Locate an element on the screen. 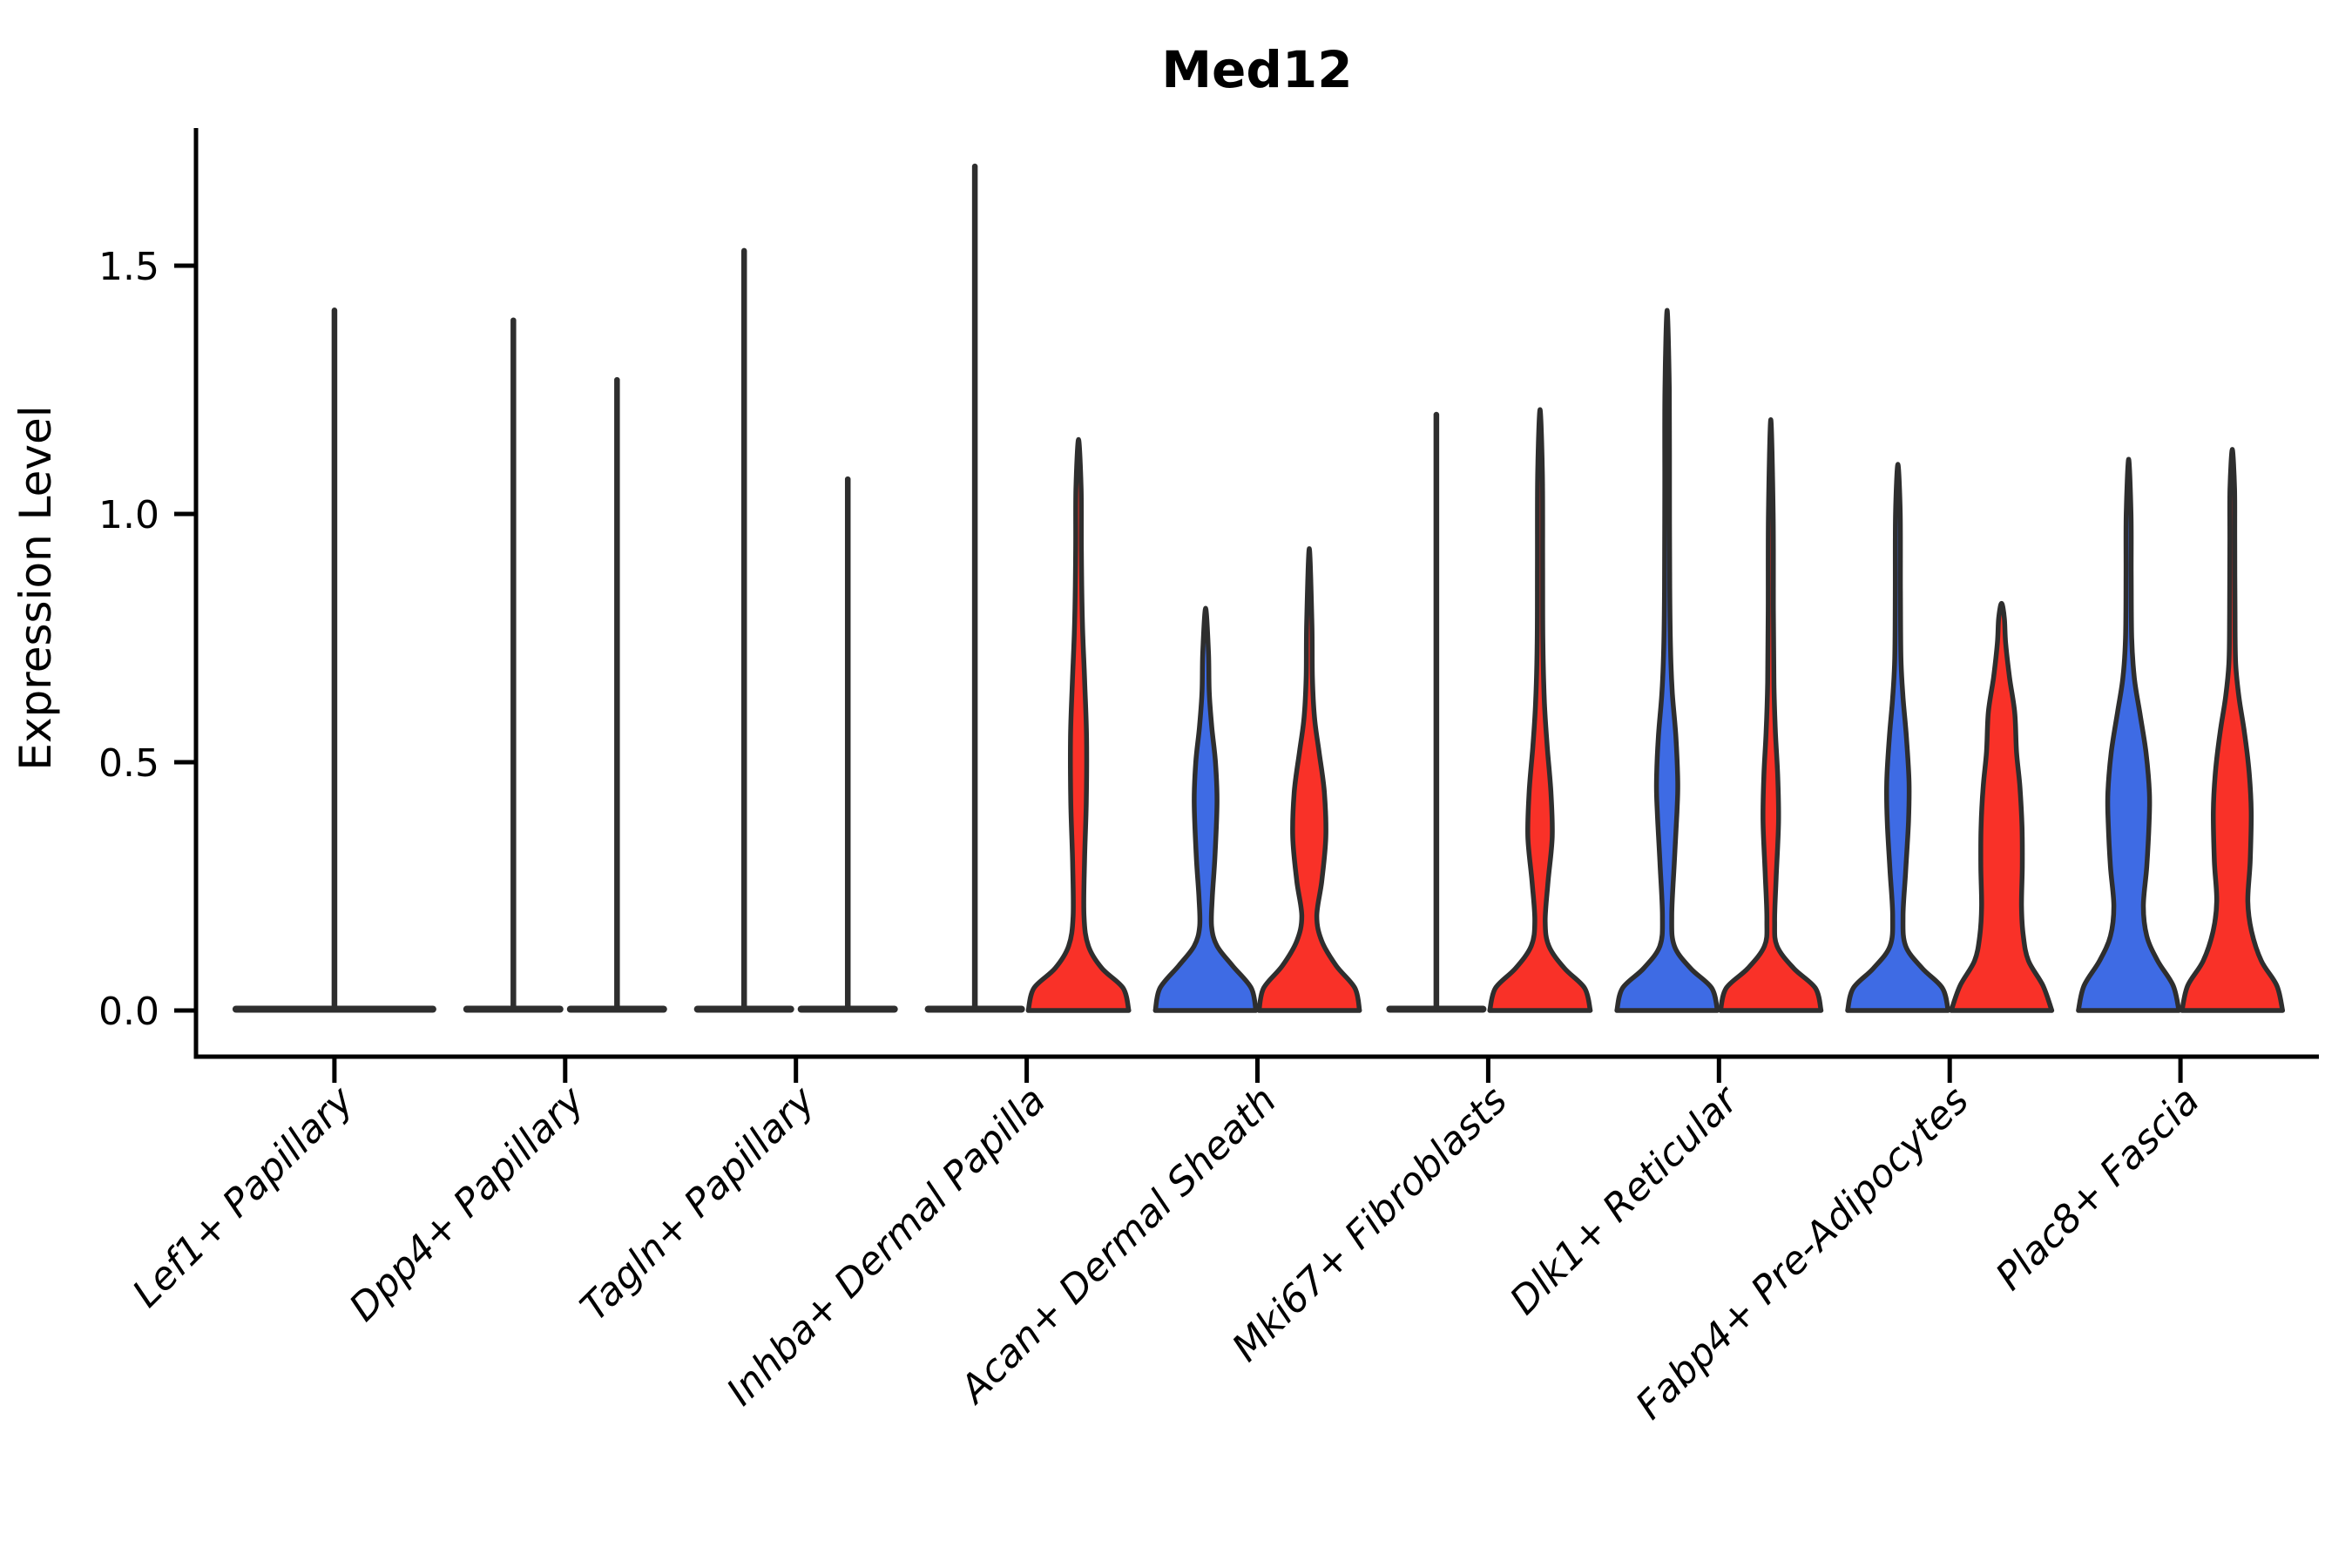 This screenshot has height=1568, width=2352. violin-dlk1-reticular-red is located at coordinates (1771, 714).